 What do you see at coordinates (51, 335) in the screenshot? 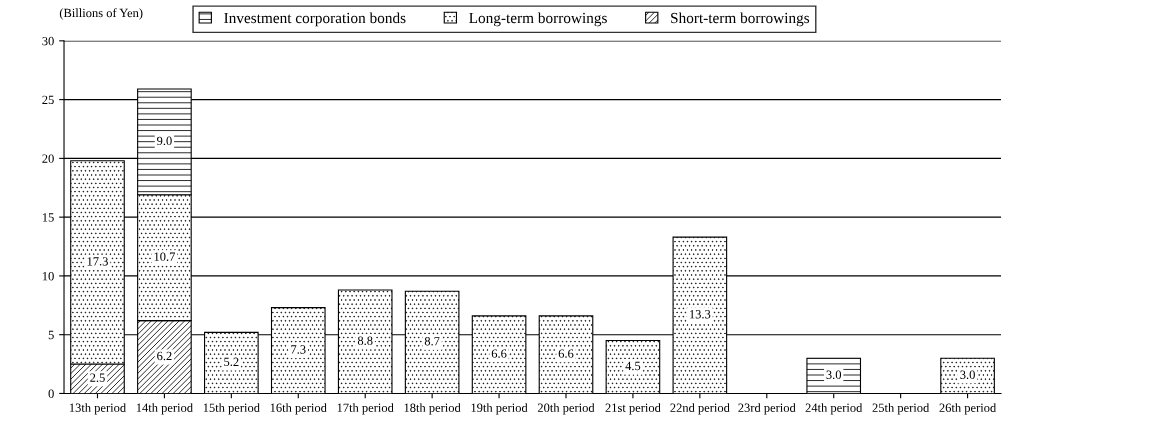
I see `y-tick-label: 5` at bounding box center [51, 335].